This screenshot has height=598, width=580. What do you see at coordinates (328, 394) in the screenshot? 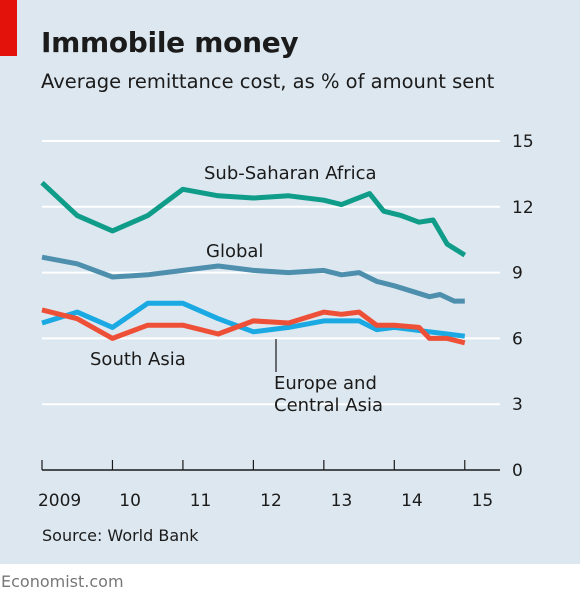
I see `series-label-europe-and-central-asia: Europe and Central Asia` at bounding box center [328, 394].